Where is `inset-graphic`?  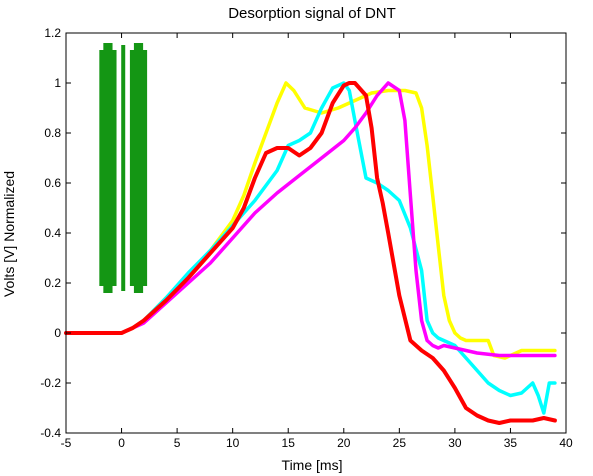
inset-graphic is located at coordinates (123, 168).